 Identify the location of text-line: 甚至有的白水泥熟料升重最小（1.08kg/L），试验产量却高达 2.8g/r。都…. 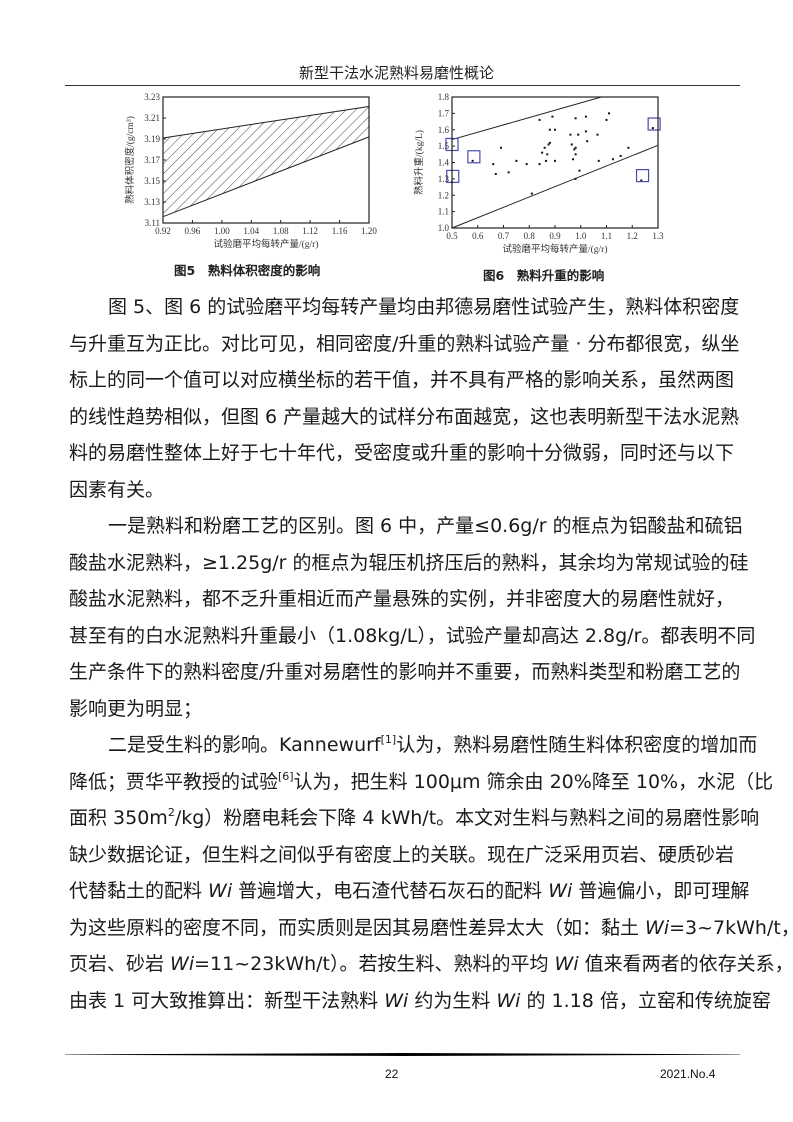
(412, 635).